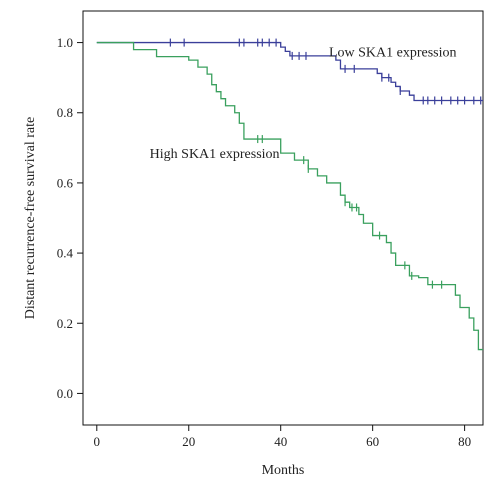  What do you see at coordinates (464, 441) in the screenshot?
I see `x-tick-label: 80` at bounding box center [464, 441].